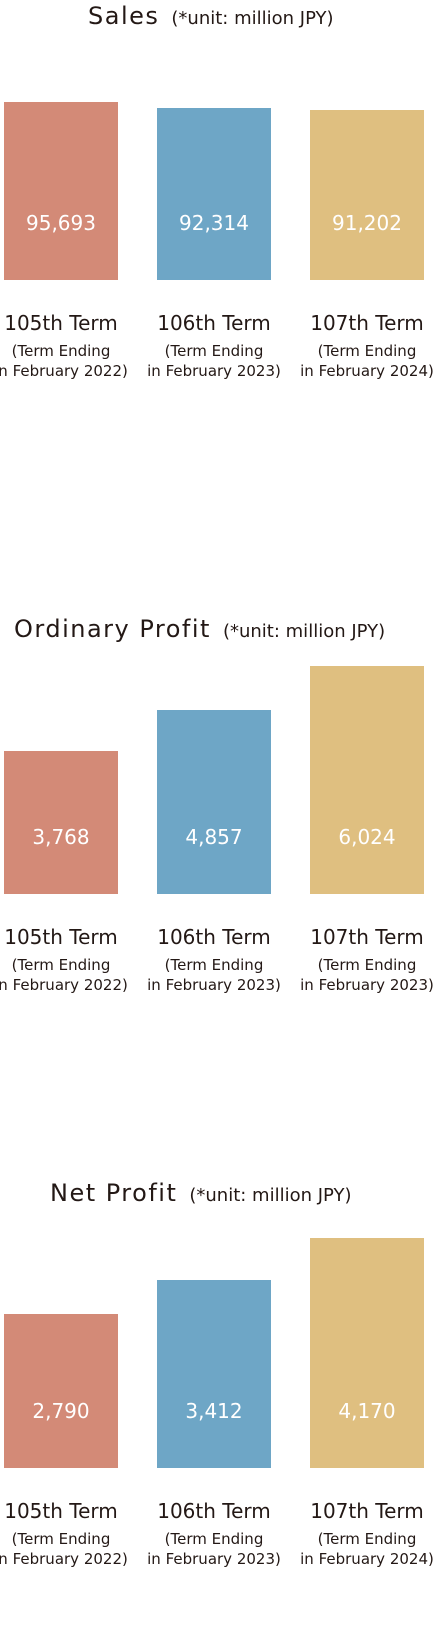  I want to click on chart-title-text: Ordinary Profit, so click(112, 629).